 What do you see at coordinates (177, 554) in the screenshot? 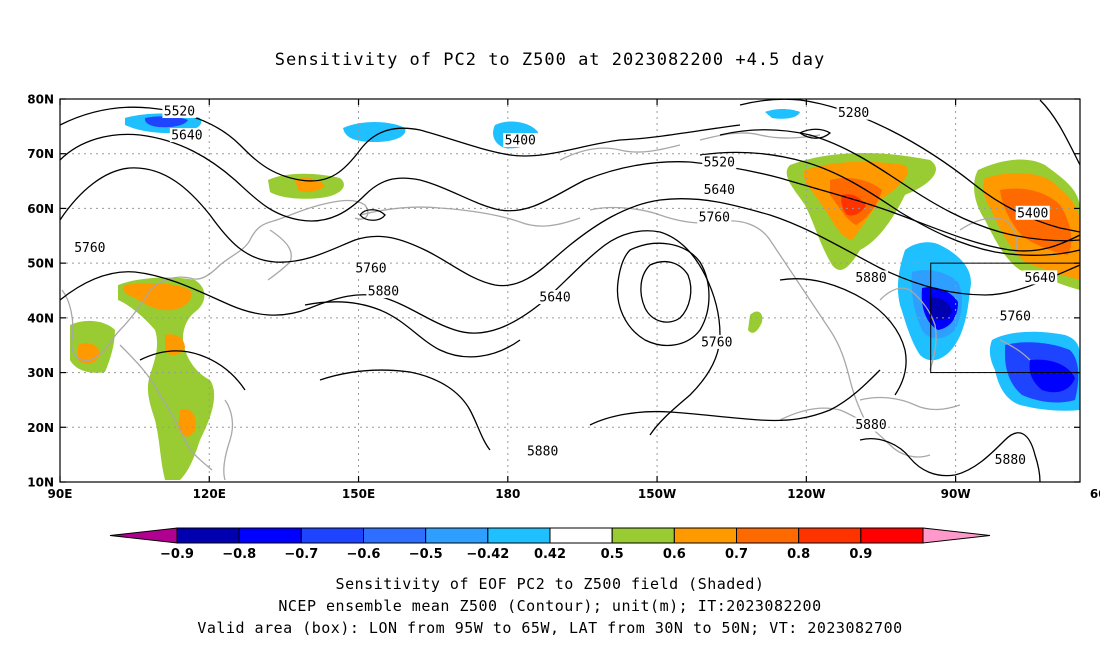
I see `colorbar-label: −0.9` at bounding box center [177, 554].